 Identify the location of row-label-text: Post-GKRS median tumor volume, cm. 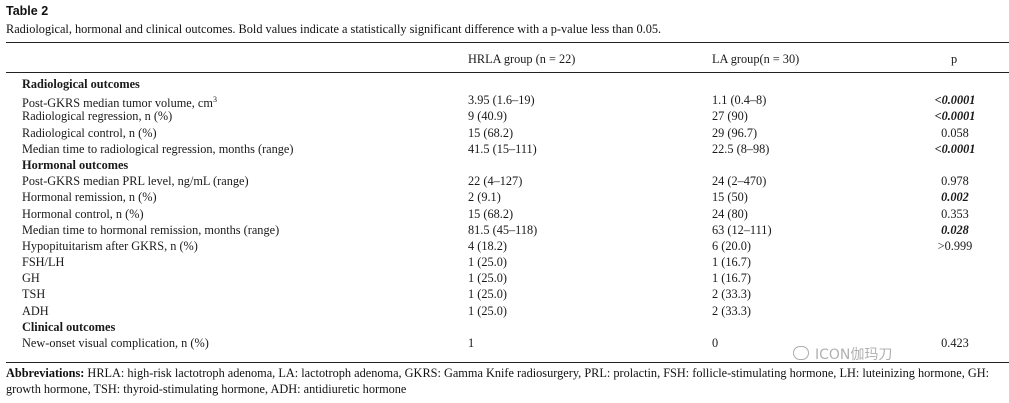
(117, 103).